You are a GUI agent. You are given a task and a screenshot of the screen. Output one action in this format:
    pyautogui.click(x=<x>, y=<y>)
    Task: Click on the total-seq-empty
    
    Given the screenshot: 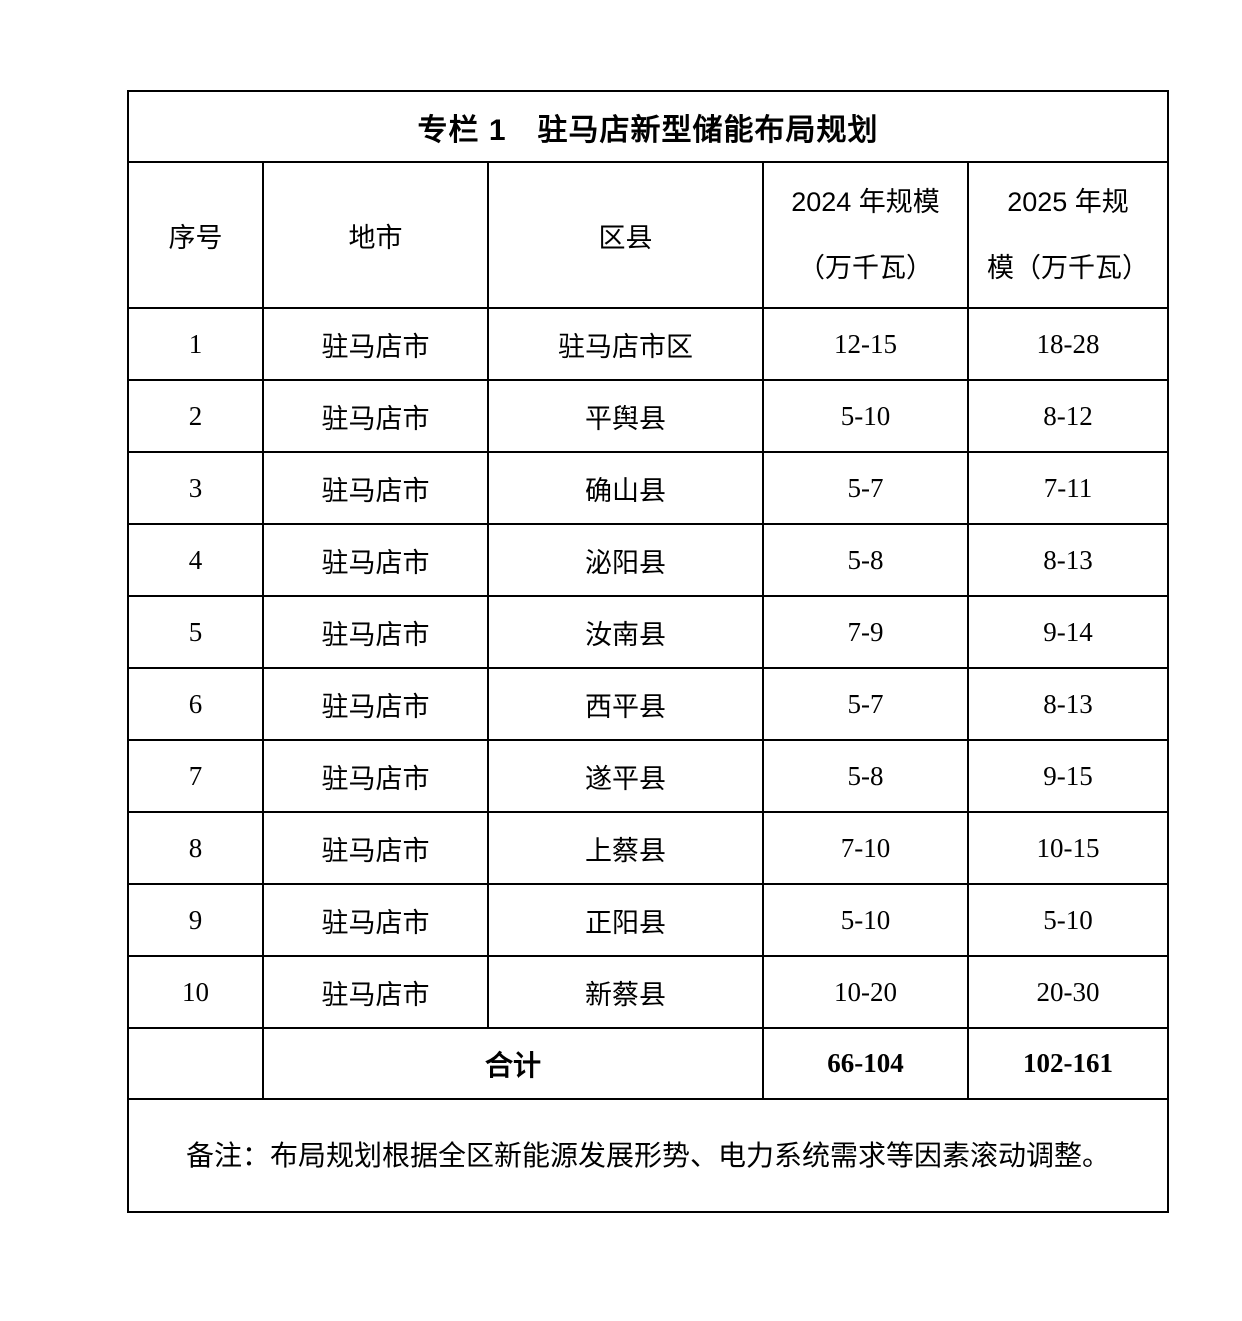 What is the action you would take?
    pyautogui.click(x=195, y=1063)
    